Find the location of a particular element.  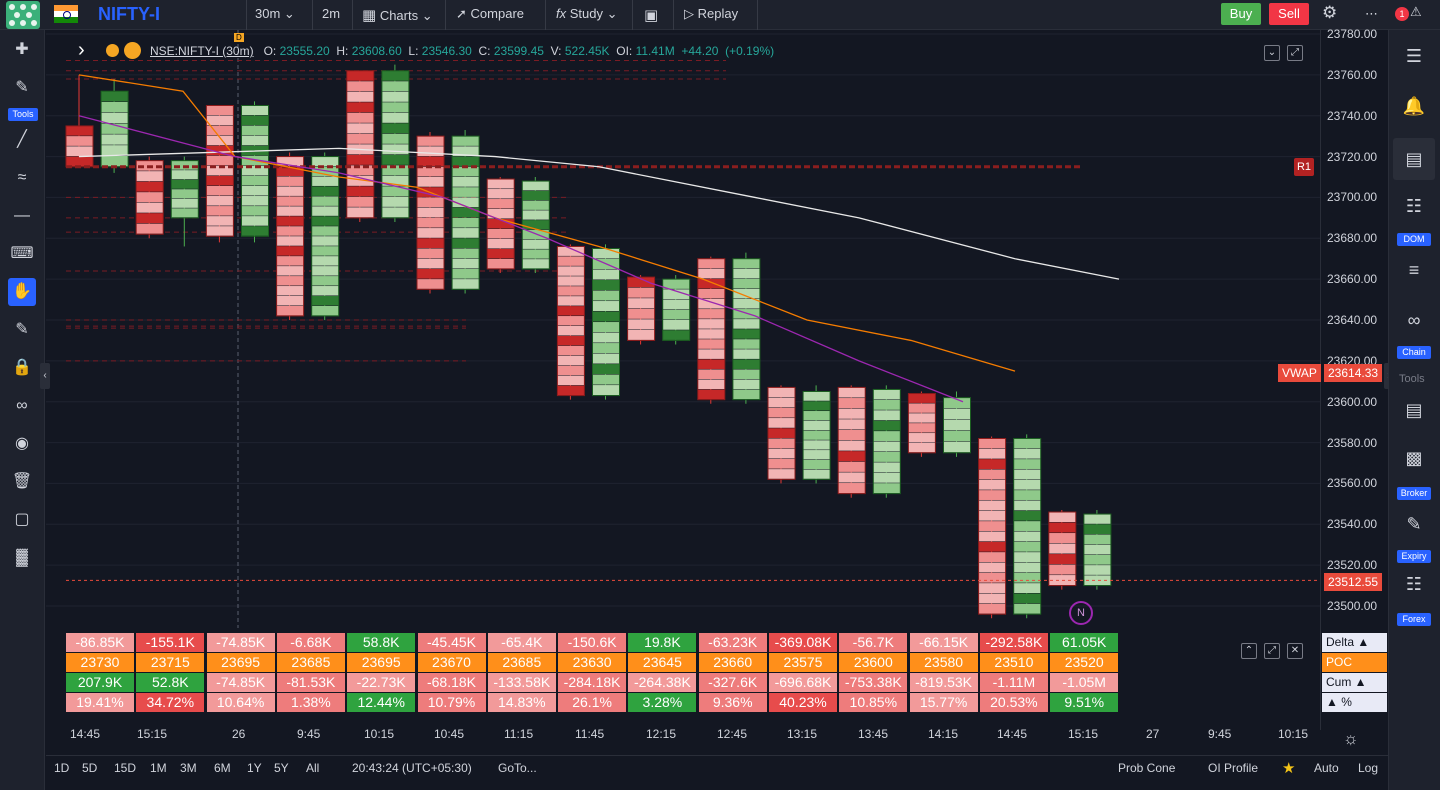

replay-button: ▷ Replay is located at coordinates (711, 13).